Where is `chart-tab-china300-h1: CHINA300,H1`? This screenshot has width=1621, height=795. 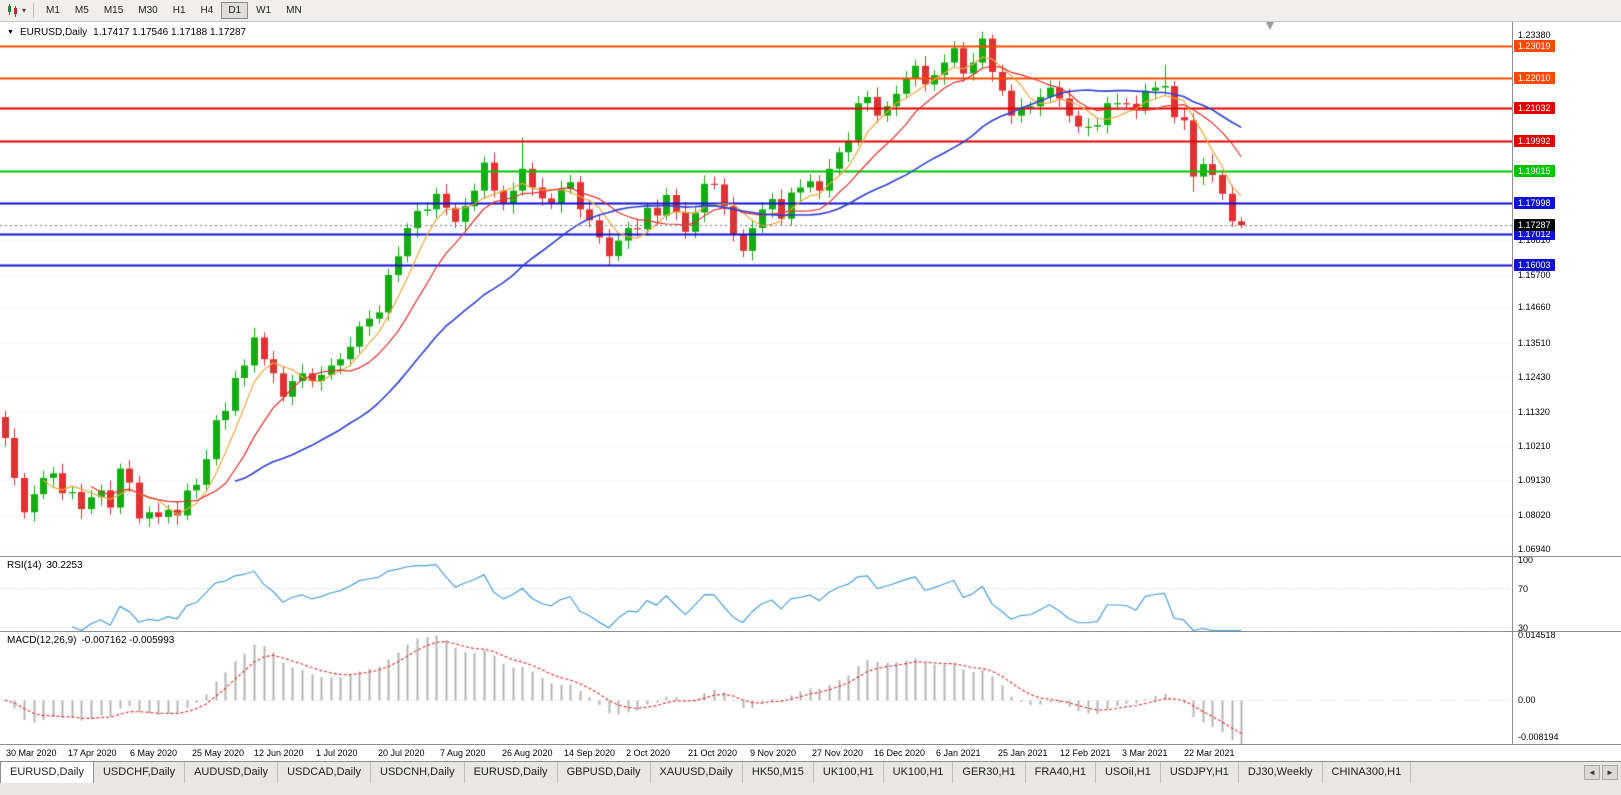
chart-tab-china300-h1: CHINA300,H1 is located at coordinates (1367, 772).